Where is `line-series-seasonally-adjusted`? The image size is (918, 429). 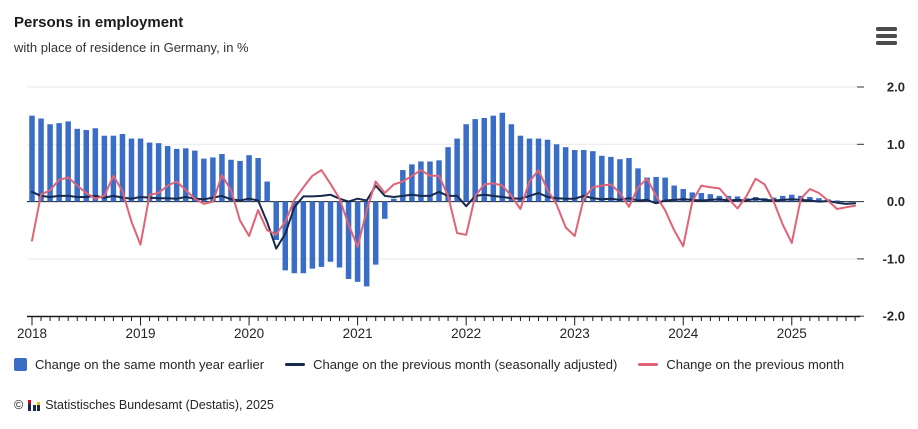
line-series-seasonally-adjusted is located at coordinates (444, 217).